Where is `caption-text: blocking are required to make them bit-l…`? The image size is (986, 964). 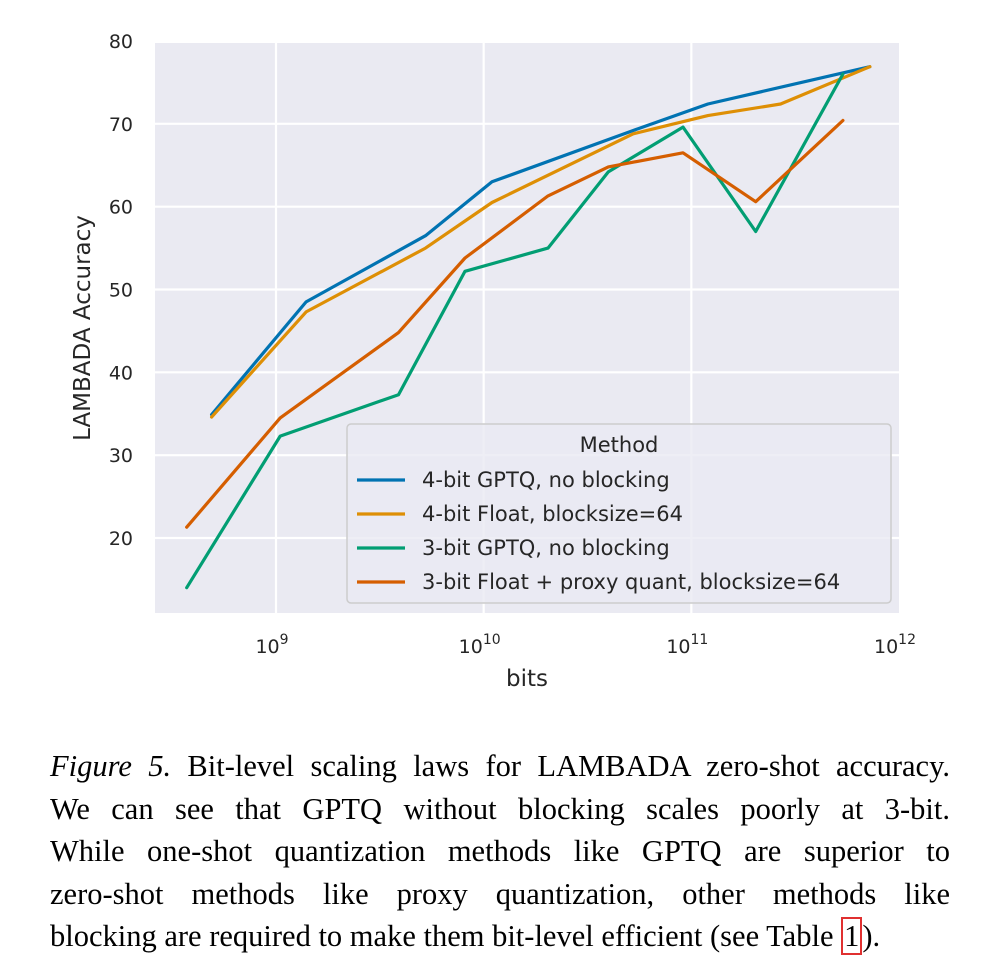 caption-text: blocking are required to make them bit-l… is located at coordinates (446, 936).